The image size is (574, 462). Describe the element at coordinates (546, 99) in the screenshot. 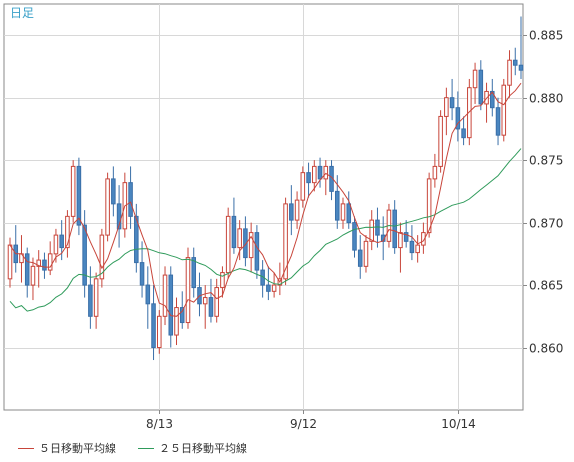

I see `y-tick-label: 0.880` at that location.